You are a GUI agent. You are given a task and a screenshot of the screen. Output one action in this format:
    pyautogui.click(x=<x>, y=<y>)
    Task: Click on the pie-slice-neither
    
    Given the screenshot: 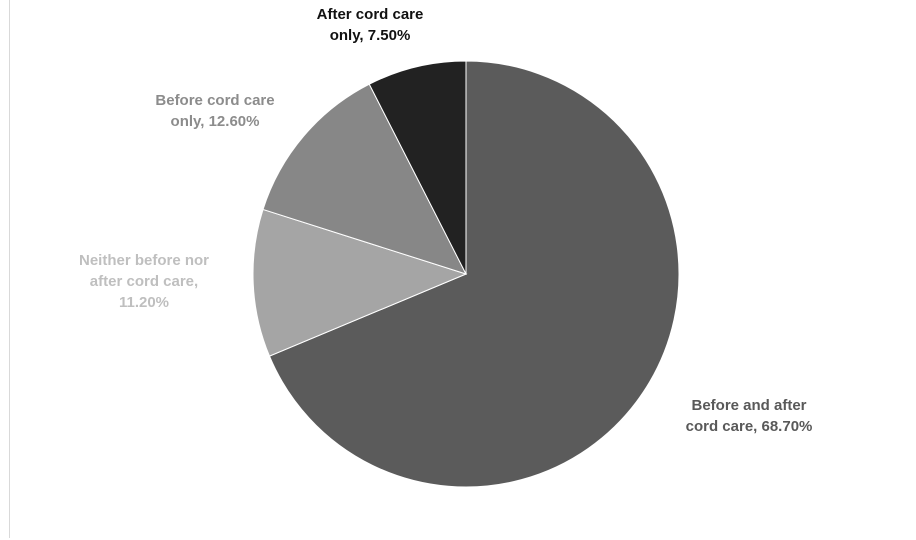 What is the action you would take?
    pyautogui.click(x=360, y=282)
    